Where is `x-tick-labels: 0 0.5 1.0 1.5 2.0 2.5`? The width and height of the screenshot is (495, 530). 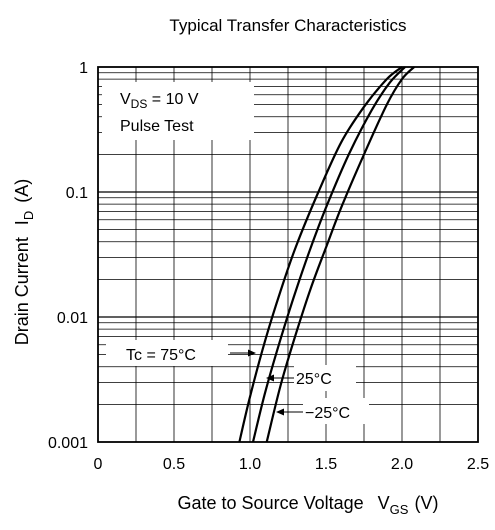
x-tick-labels: 0 0.5 1.0 1.5 2.0 2.5 is located at coordinates (292, 464).